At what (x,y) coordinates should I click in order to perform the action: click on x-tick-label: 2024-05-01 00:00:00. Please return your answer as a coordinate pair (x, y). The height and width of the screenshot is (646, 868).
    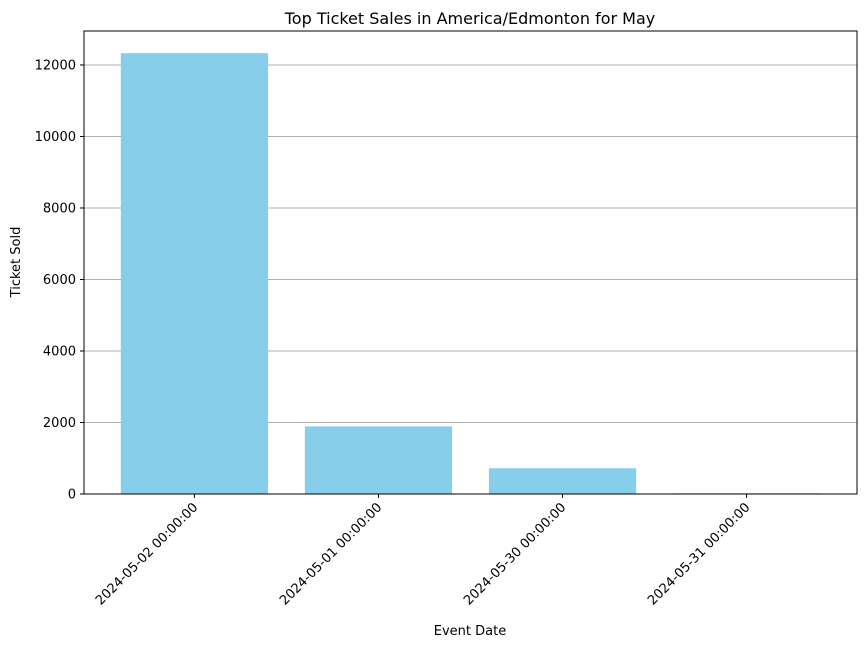
    Looking at the image, I should click on (331, 554).